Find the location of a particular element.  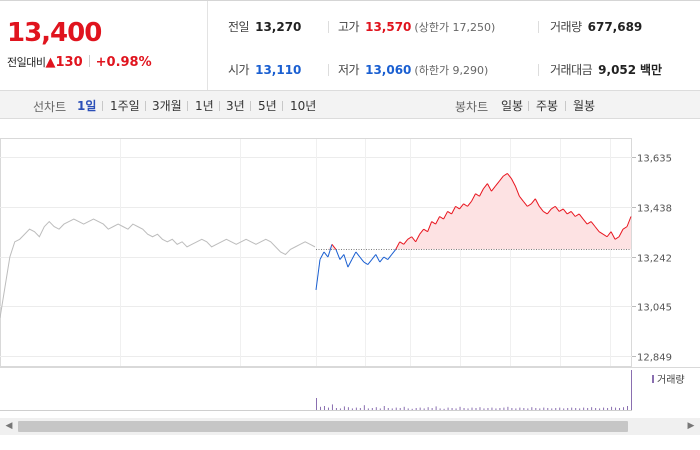

y-tick-label: 13,045 is located at coordinates (654, 308).